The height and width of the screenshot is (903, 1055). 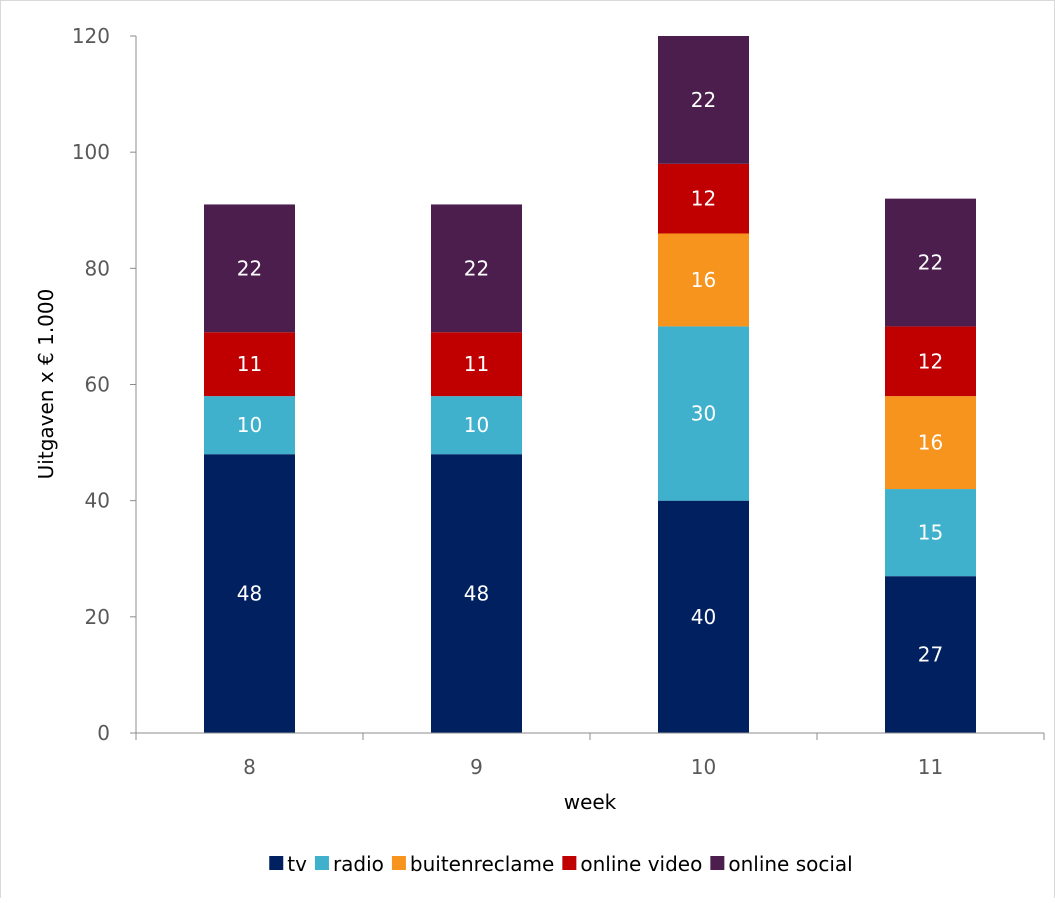 I want to click on legend-label: online video, so click(x=641, y=864).